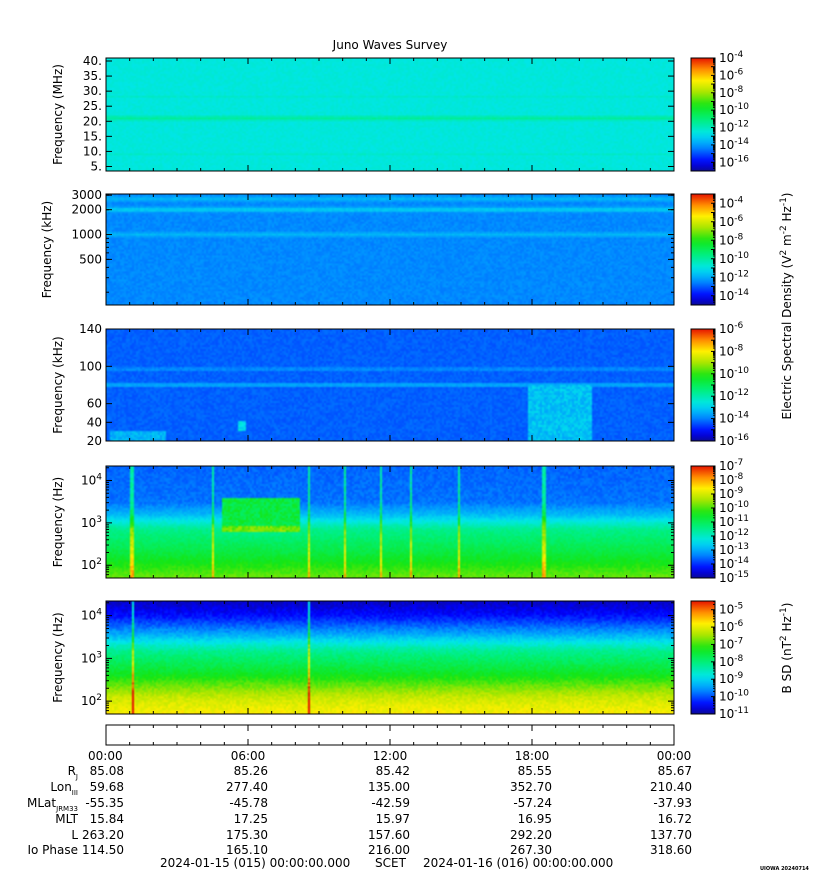 The image size is (815, 880). What do you see at coordinates (389, 835) in the screenshot?
I see `ephemeris-value: 157.60` at bounding box center [389, 835].